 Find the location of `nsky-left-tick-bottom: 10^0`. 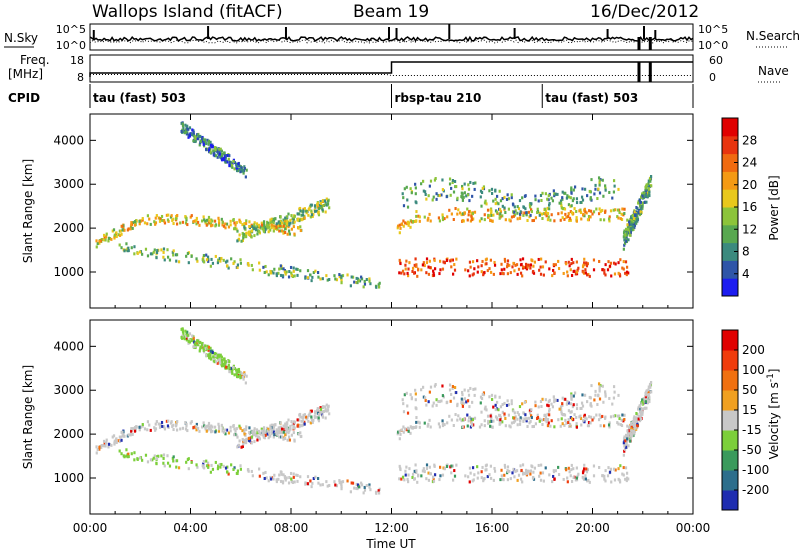

nsky-left-tick-bottom: 10^0 is located at coordinates (71, 45).